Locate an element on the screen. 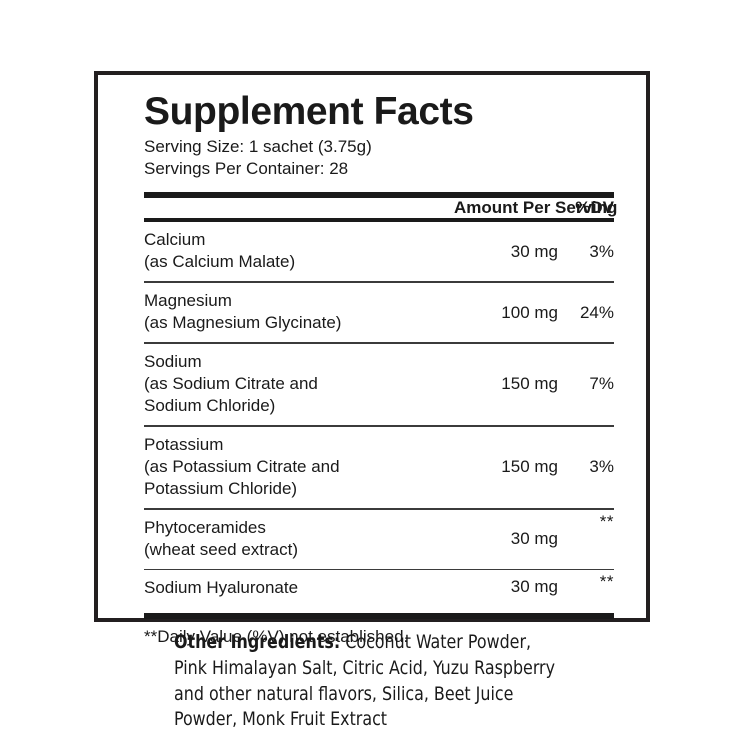 The width and height of the screenshot is (750, 750). nutrient-source: (as Sodium Citrate and is located at coordinates (231, 383).